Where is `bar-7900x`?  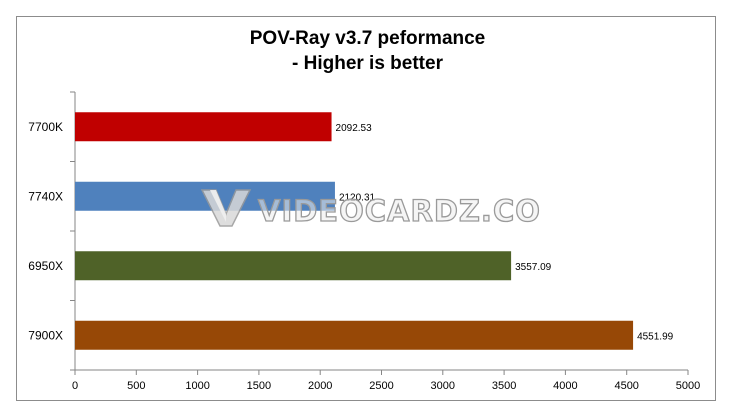
bar-7900x is located at coordinates (354, 335).